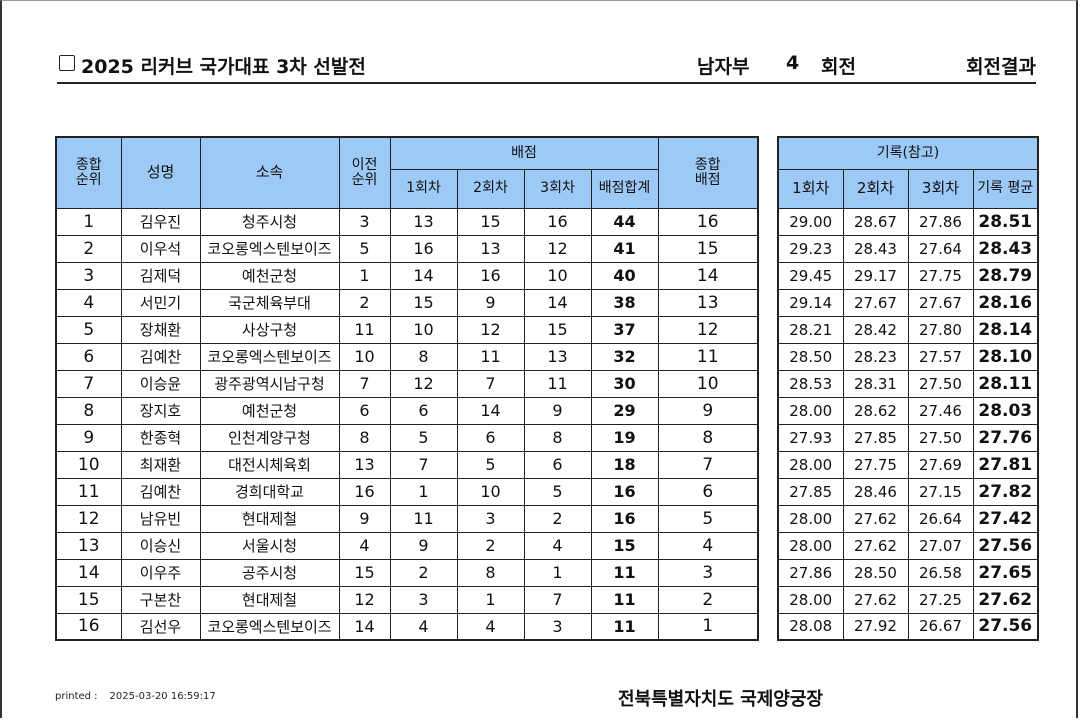 The width and height of the screenshot is (1080, 720). Describe the element at coordinates (76, 696) in the screenshot. I see `printed-label: printed :` at that location.